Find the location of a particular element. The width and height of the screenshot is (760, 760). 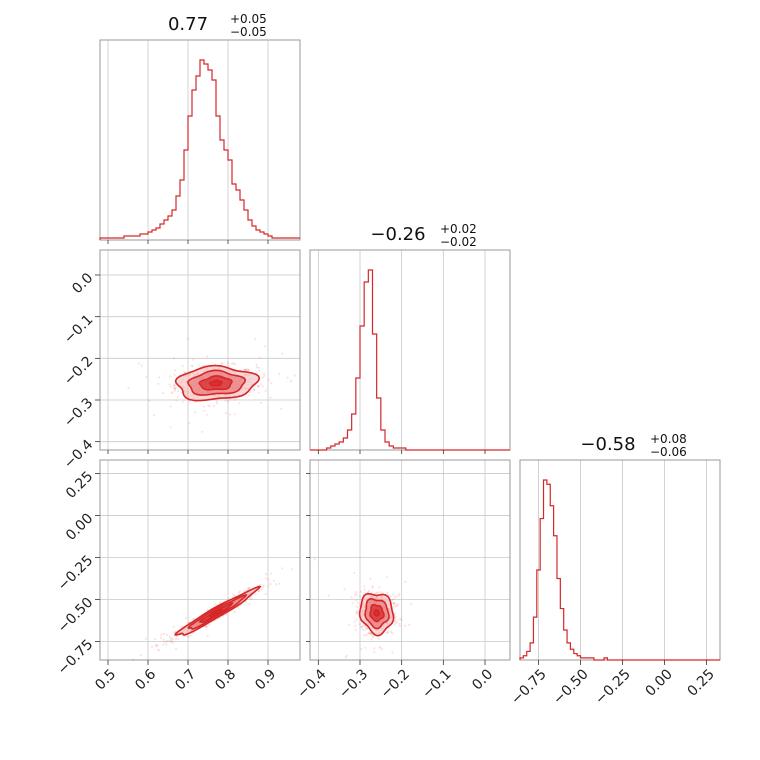

param-title-minus-0: −0.05 is located at coordinates (248, 32).